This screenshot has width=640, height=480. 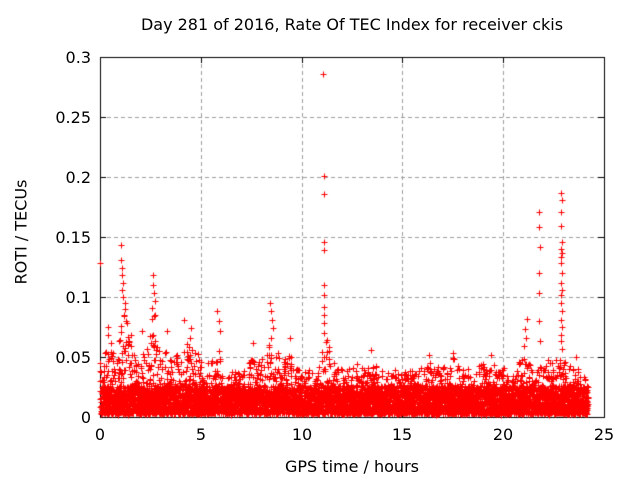 I want to click on x-tick-label: 0, so click(x=100, y=434).